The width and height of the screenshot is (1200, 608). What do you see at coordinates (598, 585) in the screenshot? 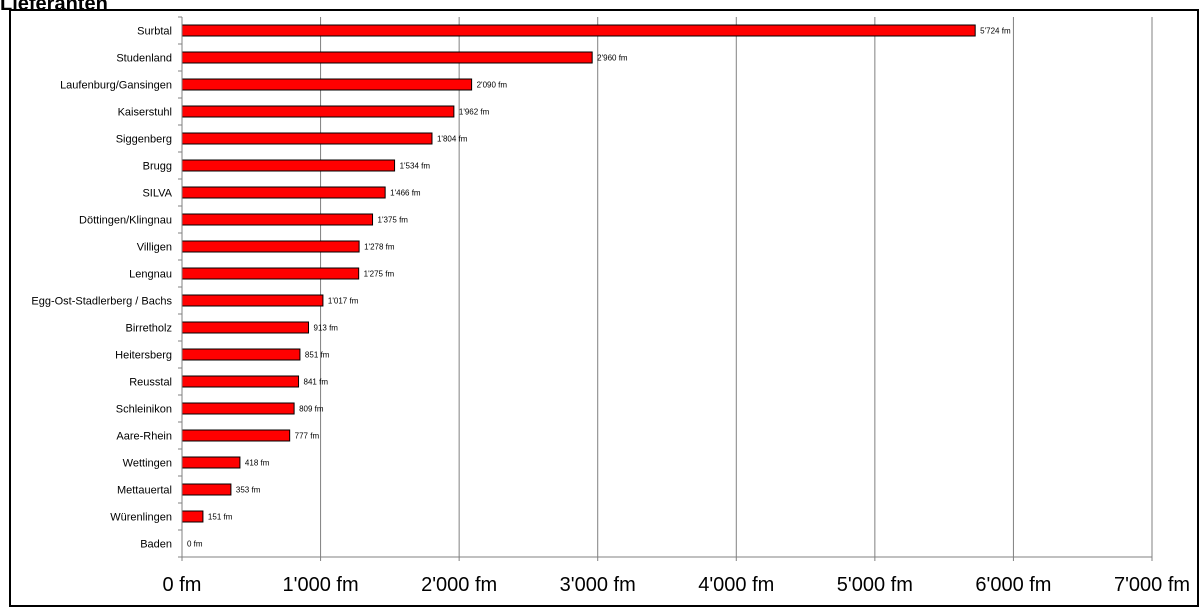
I see `x-tick-label: 3'000 fm` at bounding box center [598, 585].